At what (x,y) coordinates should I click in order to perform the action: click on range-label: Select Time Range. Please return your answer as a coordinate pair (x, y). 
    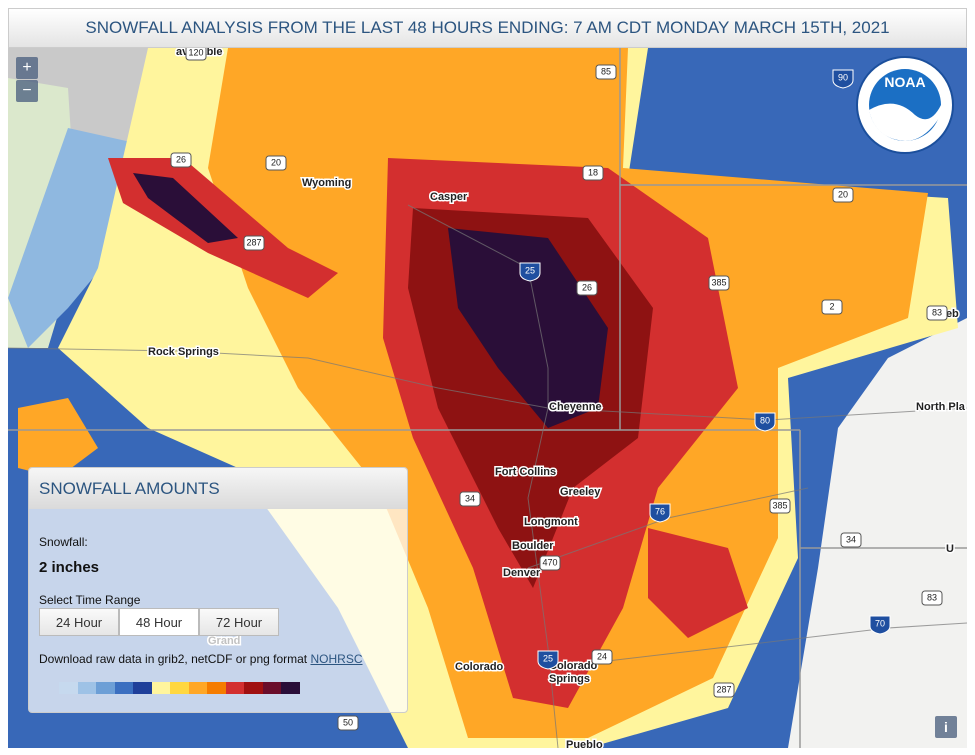
    Looking at the image, I should click on (90, 600).